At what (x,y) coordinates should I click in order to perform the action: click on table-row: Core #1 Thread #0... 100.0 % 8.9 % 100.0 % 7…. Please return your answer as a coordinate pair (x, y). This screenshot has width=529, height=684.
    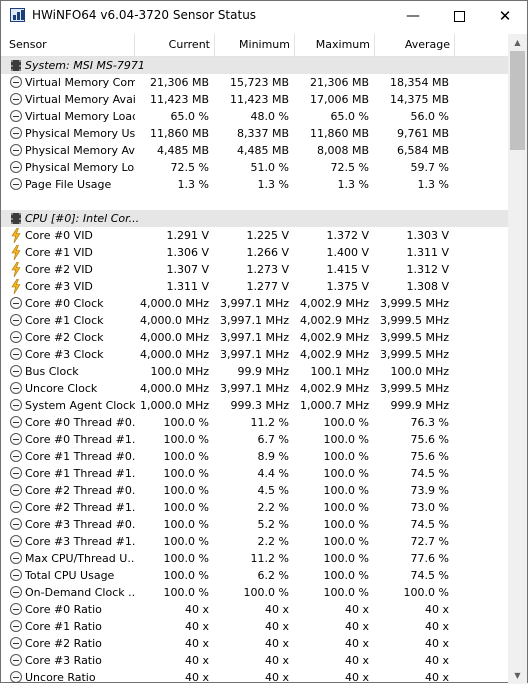
    Looking at the image, I should click on (254, 456).